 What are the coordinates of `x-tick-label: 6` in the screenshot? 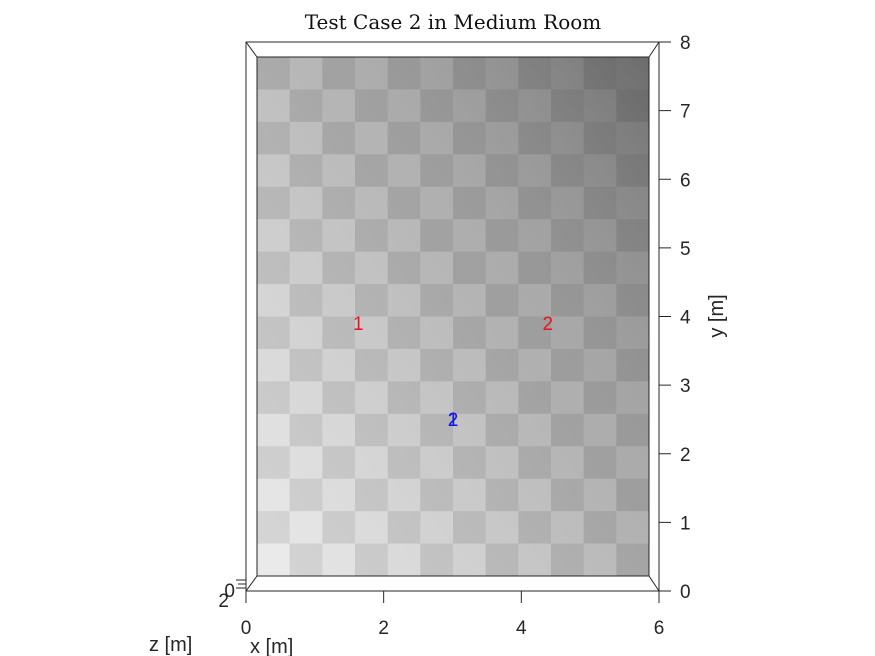 It's located at (659, 628).